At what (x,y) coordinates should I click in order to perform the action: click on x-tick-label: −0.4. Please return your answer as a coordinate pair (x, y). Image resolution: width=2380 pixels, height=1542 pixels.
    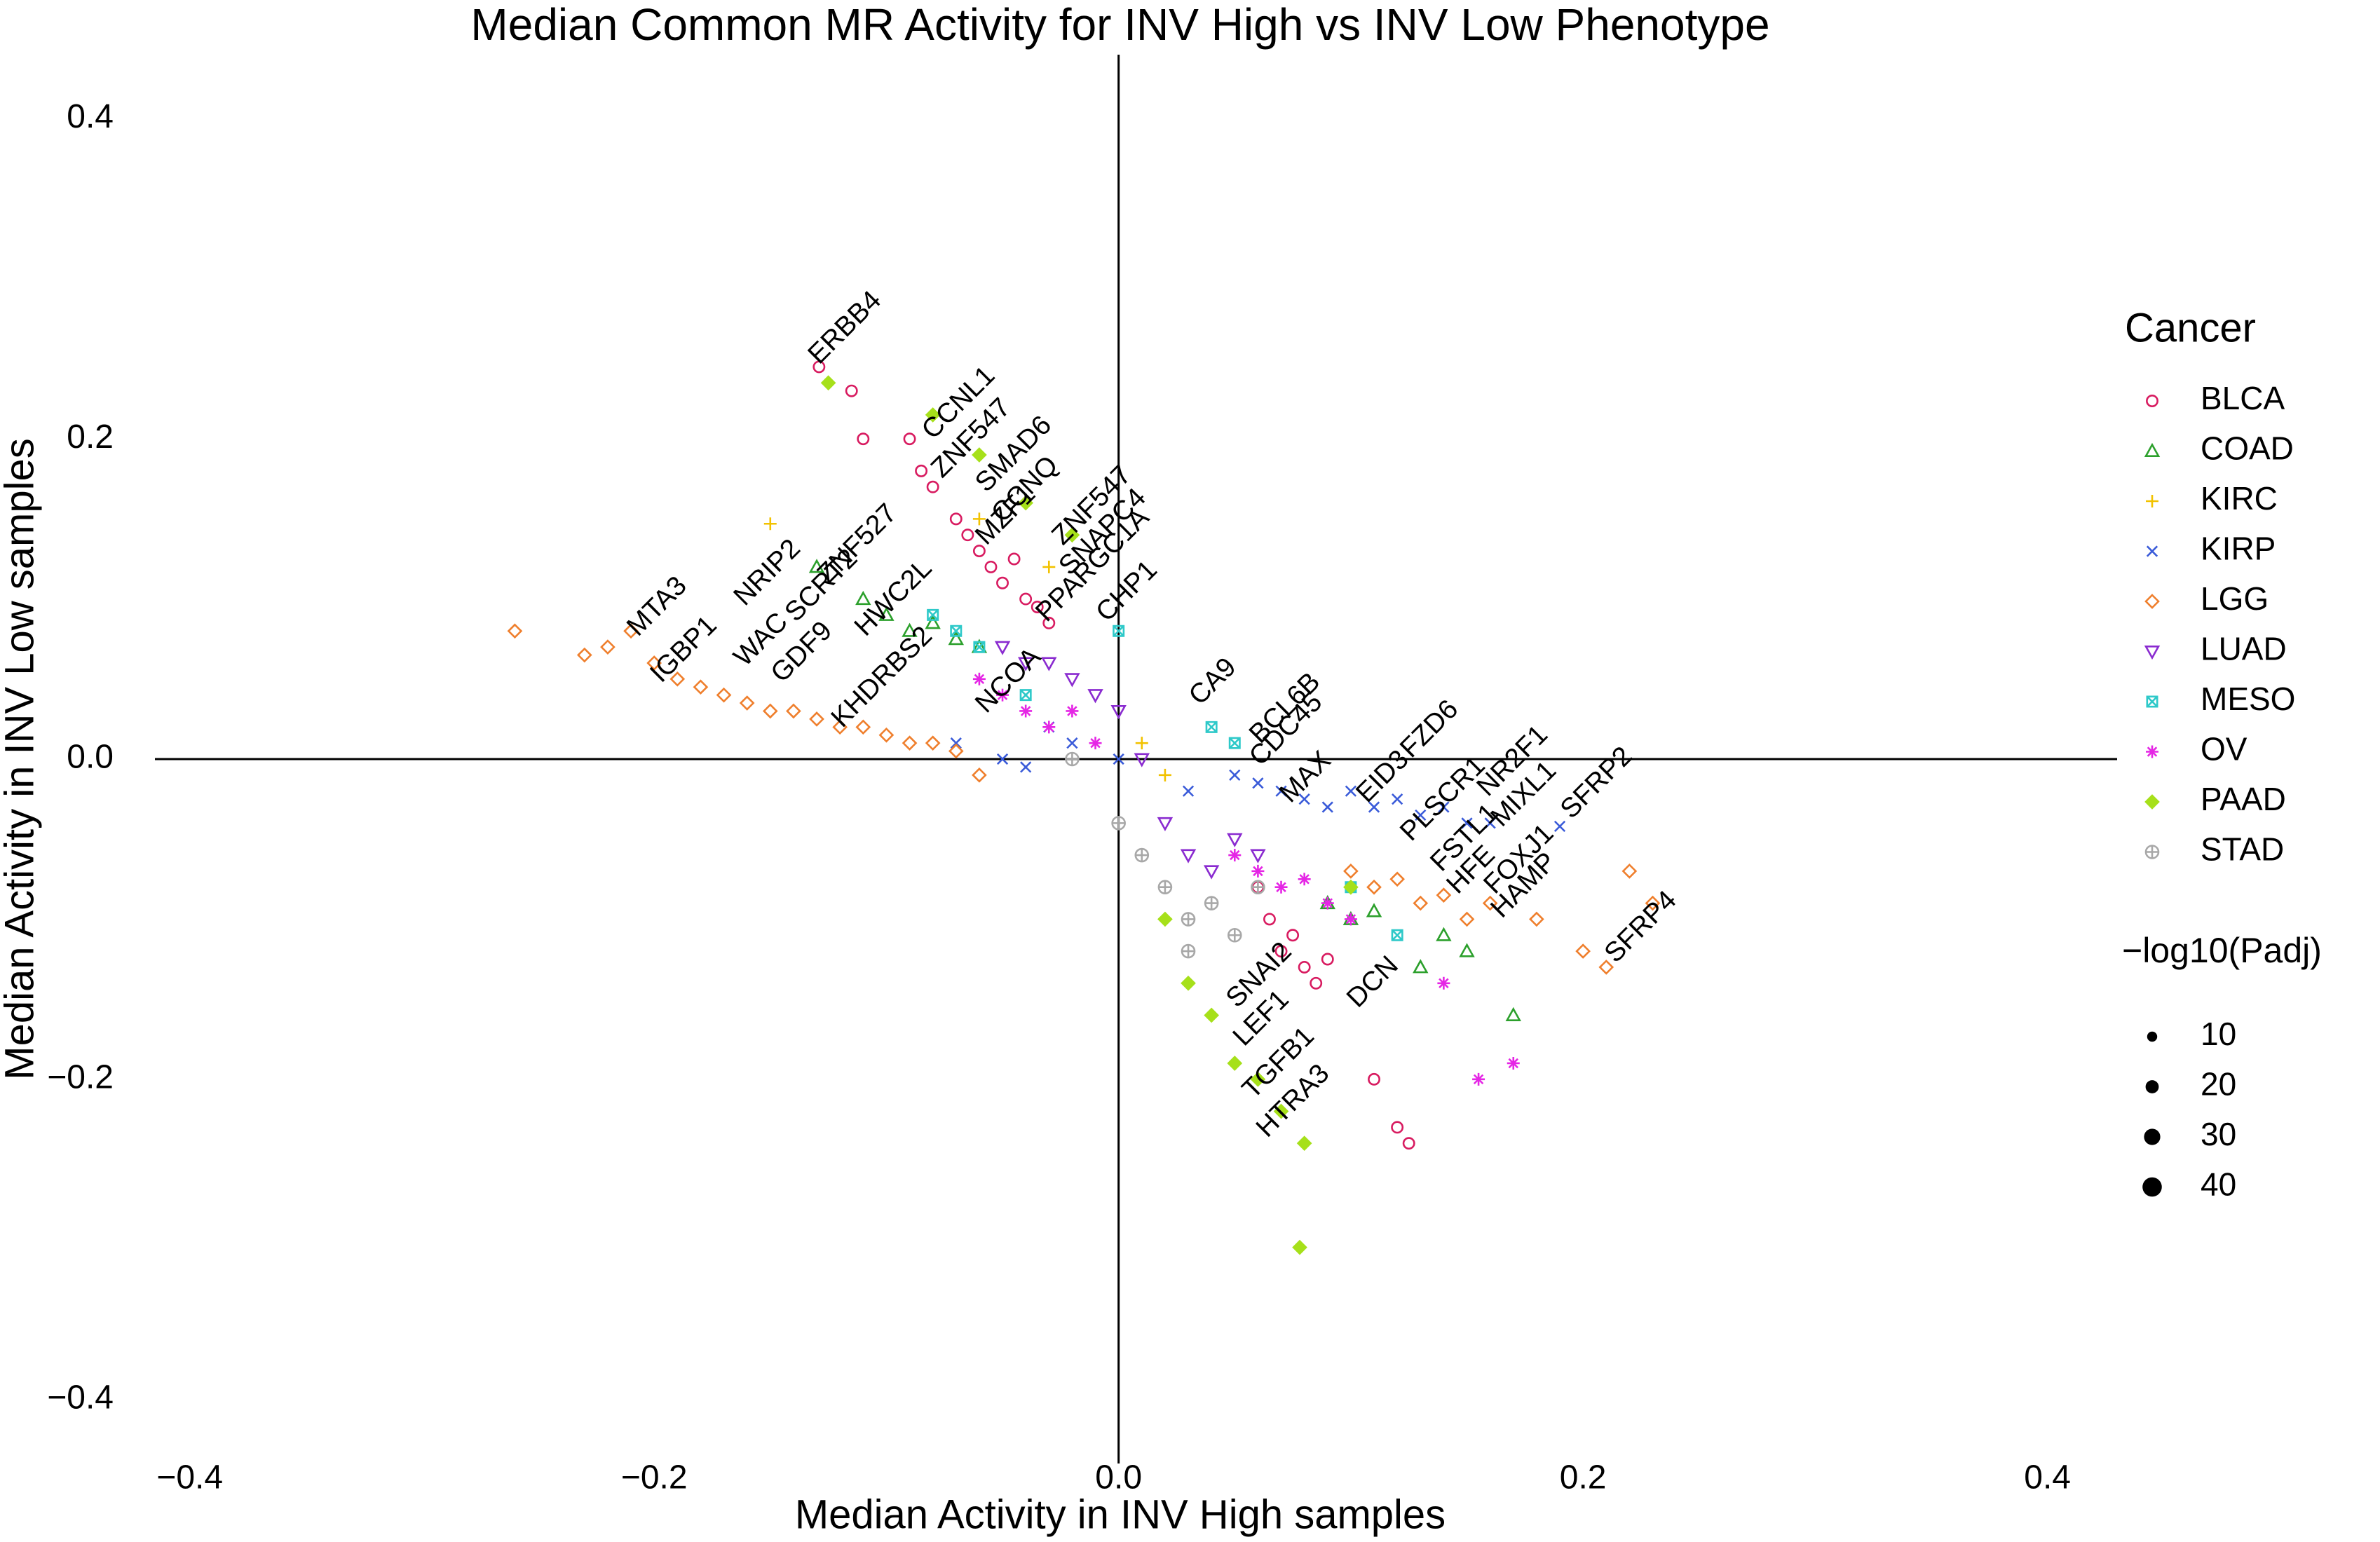
    Looking at the image, I should click on (189, 1477).